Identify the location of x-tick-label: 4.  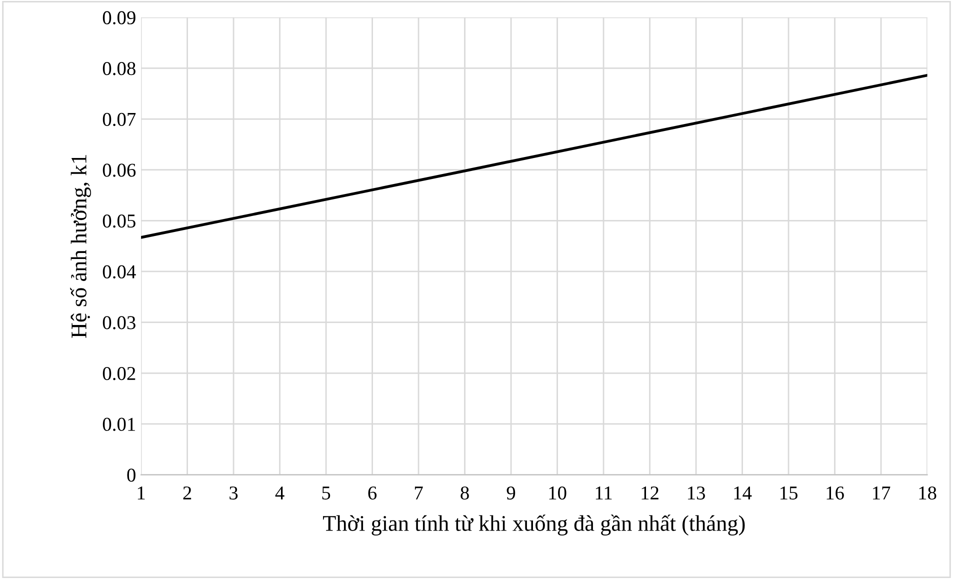
(279, 493).